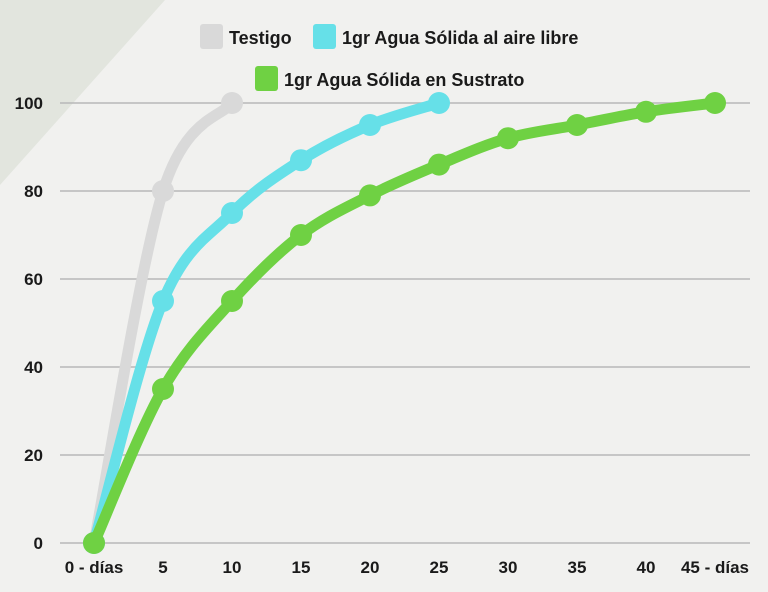 Image resolution: width=768 pixels, height=592 pixels. What do you see at coordinates (33, 279) in the screenshot?
I see `y-tick-label: 60` at bounding box center [33, 279].